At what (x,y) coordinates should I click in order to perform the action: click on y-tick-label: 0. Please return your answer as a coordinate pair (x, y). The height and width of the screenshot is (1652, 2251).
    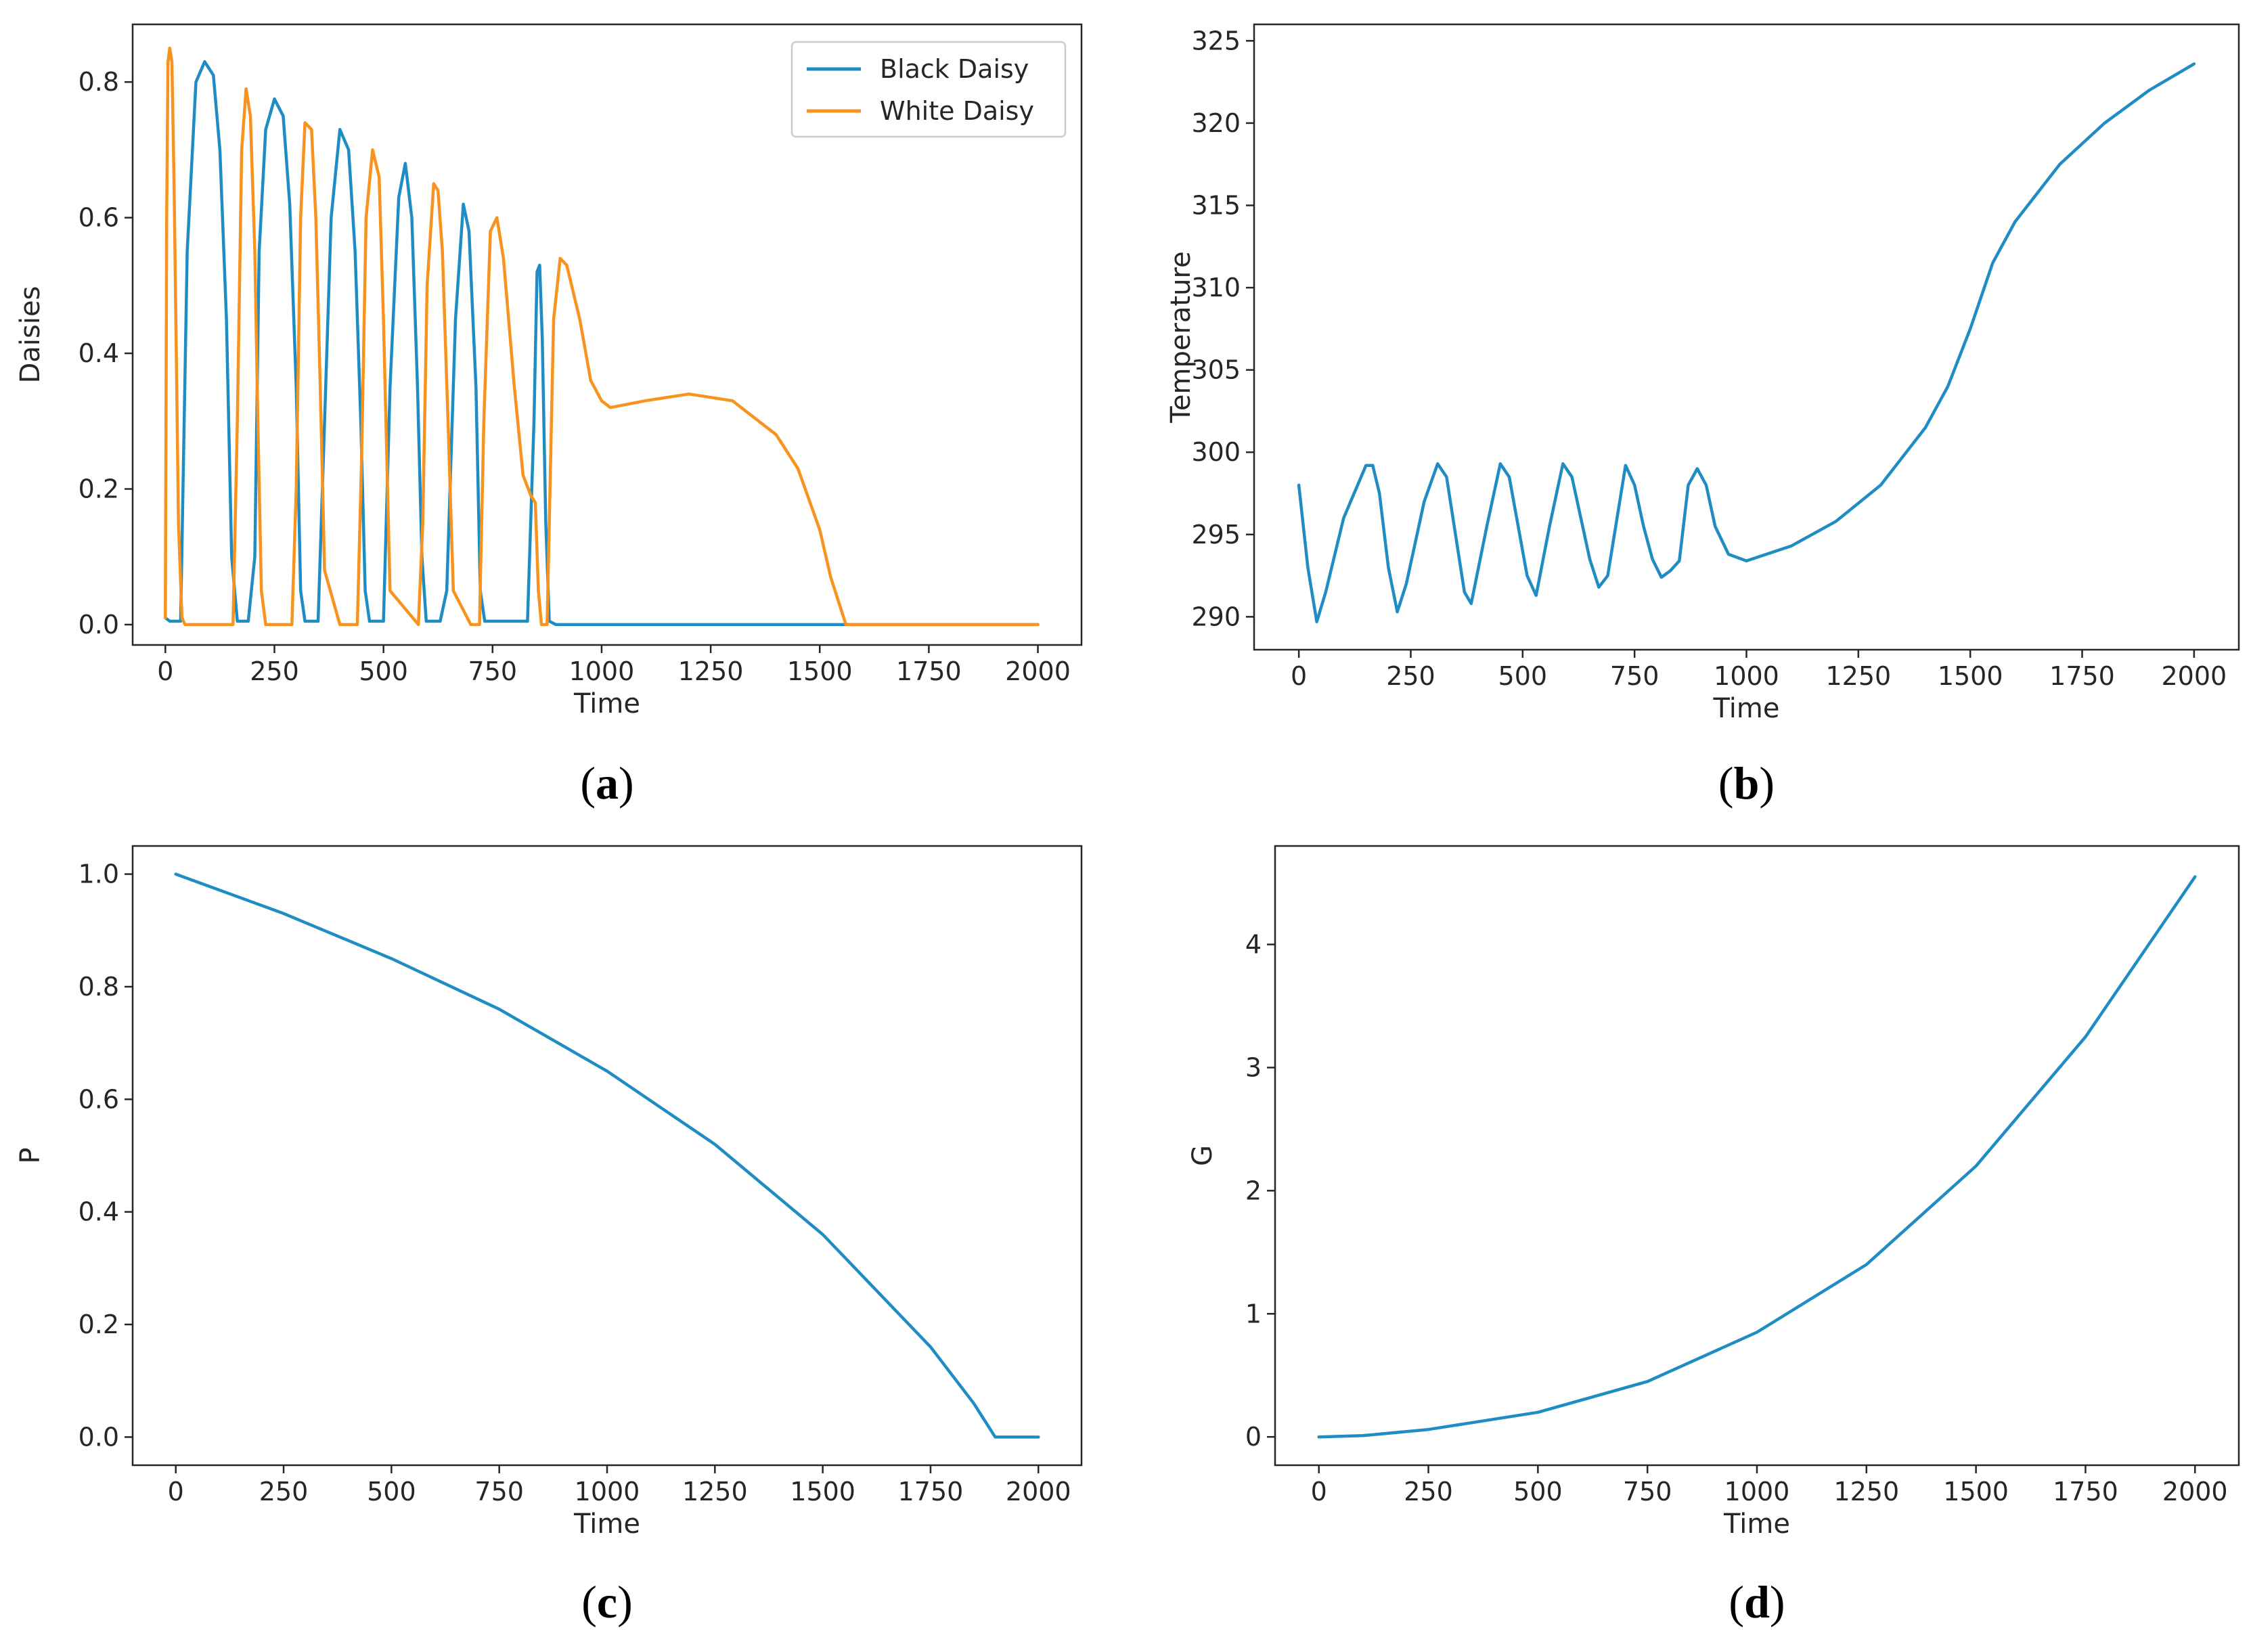
    Looking at the image, I should click on (1253, 1437).